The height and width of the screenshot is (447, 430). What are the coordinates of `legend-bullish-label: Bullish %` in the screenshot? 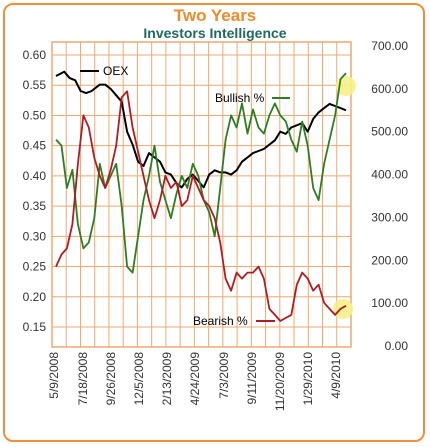 It's located at (240, 98).